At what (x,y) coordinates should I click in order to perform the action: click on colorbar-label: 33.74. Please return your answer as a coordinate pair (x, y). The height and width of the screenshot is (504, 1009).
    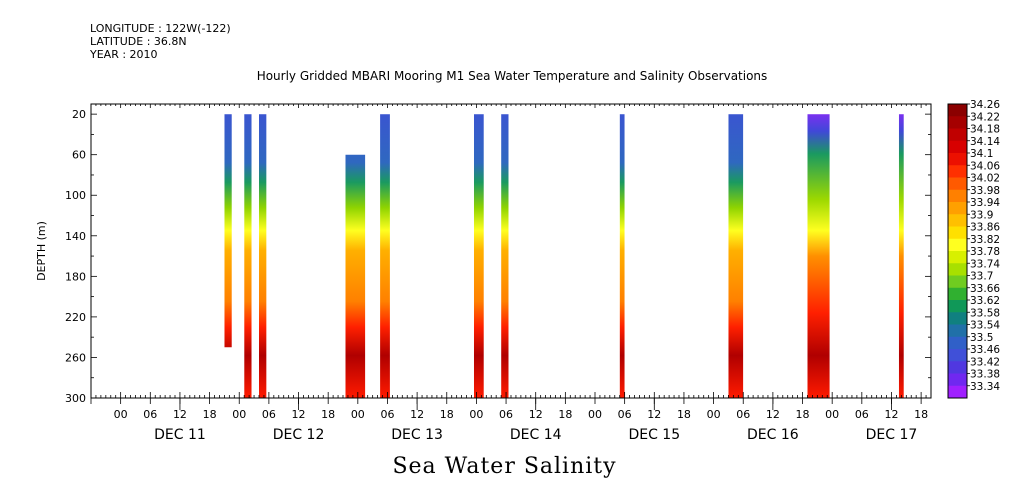
    Looking at the image, I should click on (985, 264).